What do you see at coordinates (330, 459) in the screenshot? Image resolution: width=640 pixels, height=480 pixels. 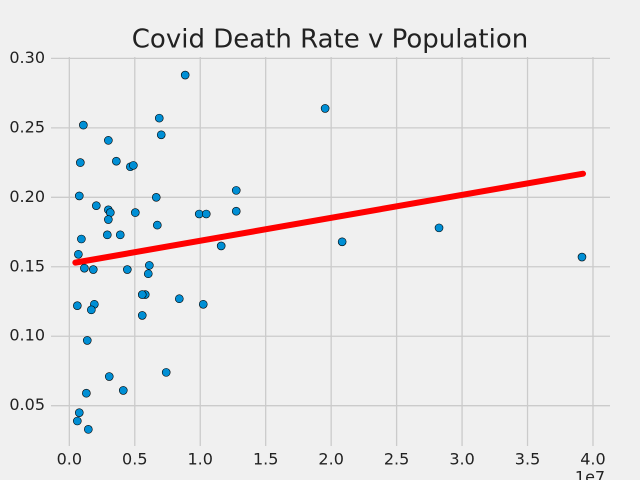 I see `x-tick-label: 2.0` at bounding box center [330, 459].